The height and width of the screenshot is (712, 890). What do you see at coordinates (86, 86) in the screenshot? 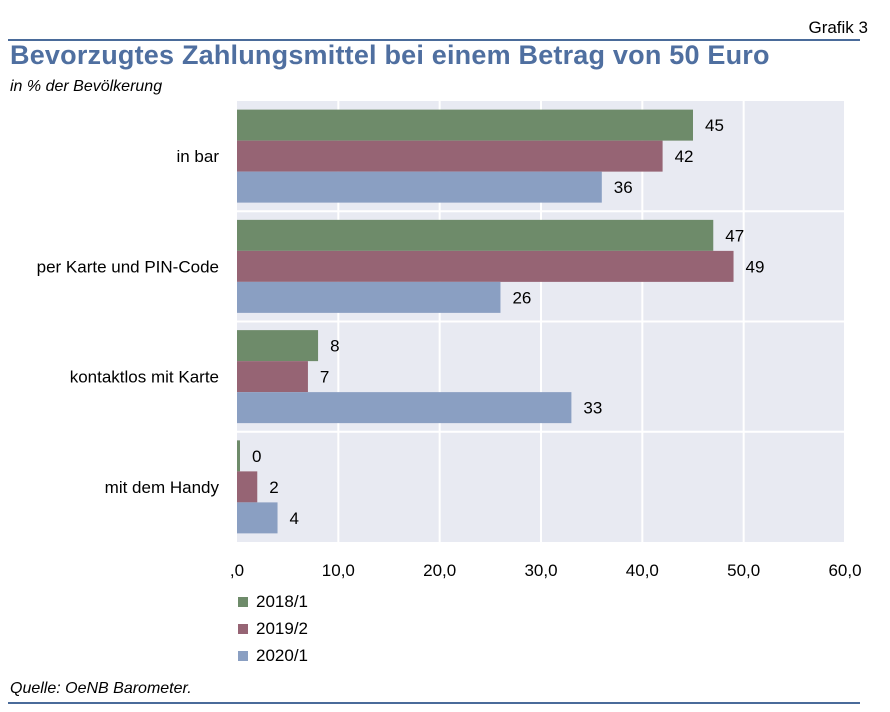
I see `chart-subtitle: in % der Bevölkerung` at bounding box center [86, 86].